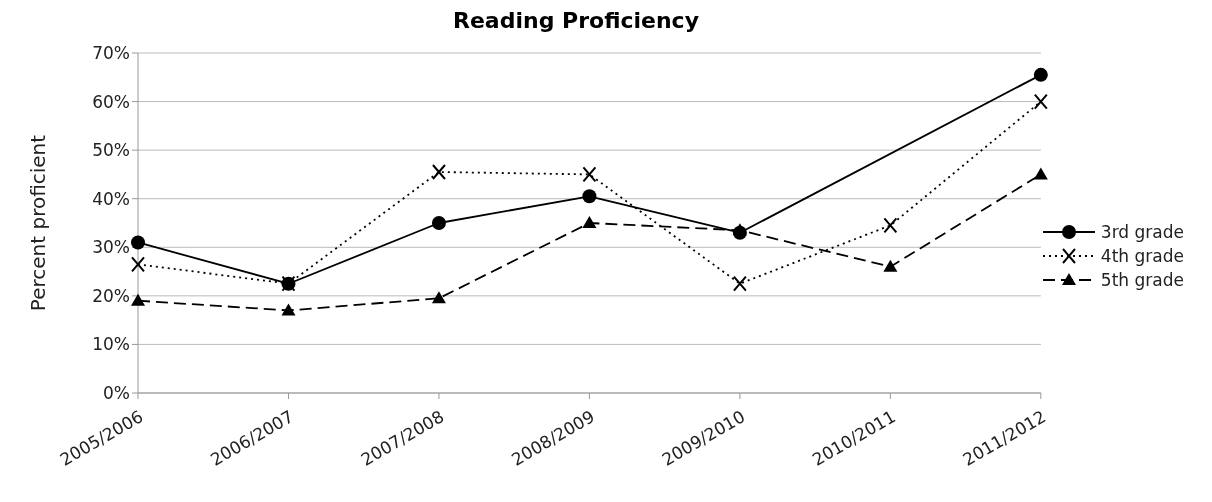  Describe the element at coordinates (111, 53) in the screenshot. I see `y-tick-label: 70%` at that location.